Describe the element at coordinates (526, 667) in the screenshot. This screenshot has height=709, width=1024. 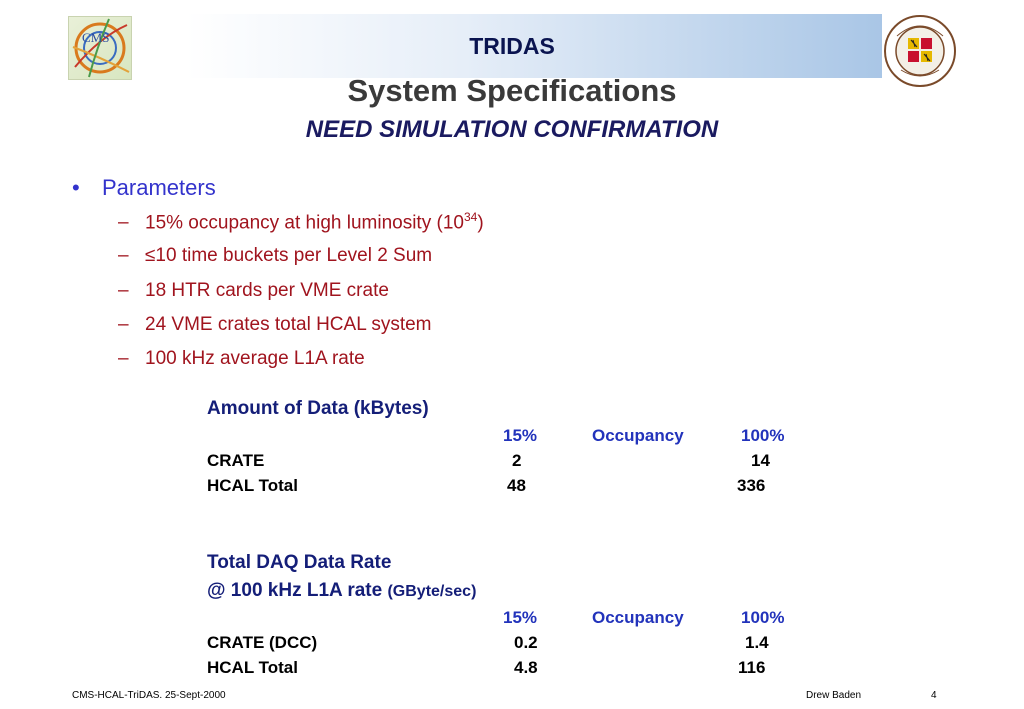
I see `daq-rate-row-v15: 4.8` at that location.